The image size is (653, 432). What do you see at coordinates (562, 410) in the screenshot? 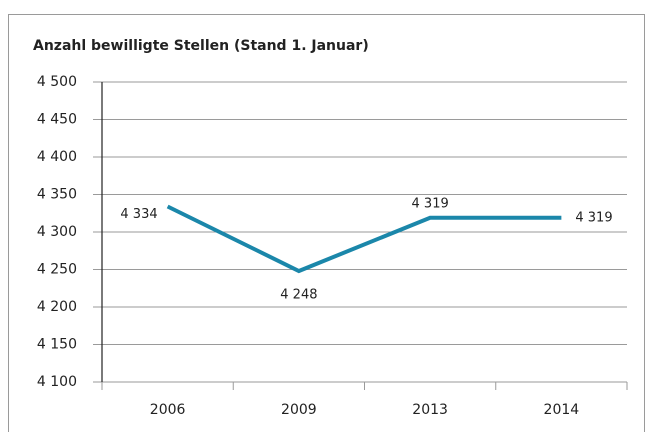
I see `x-tick-label: 2014` at bounding box center [562, 410].